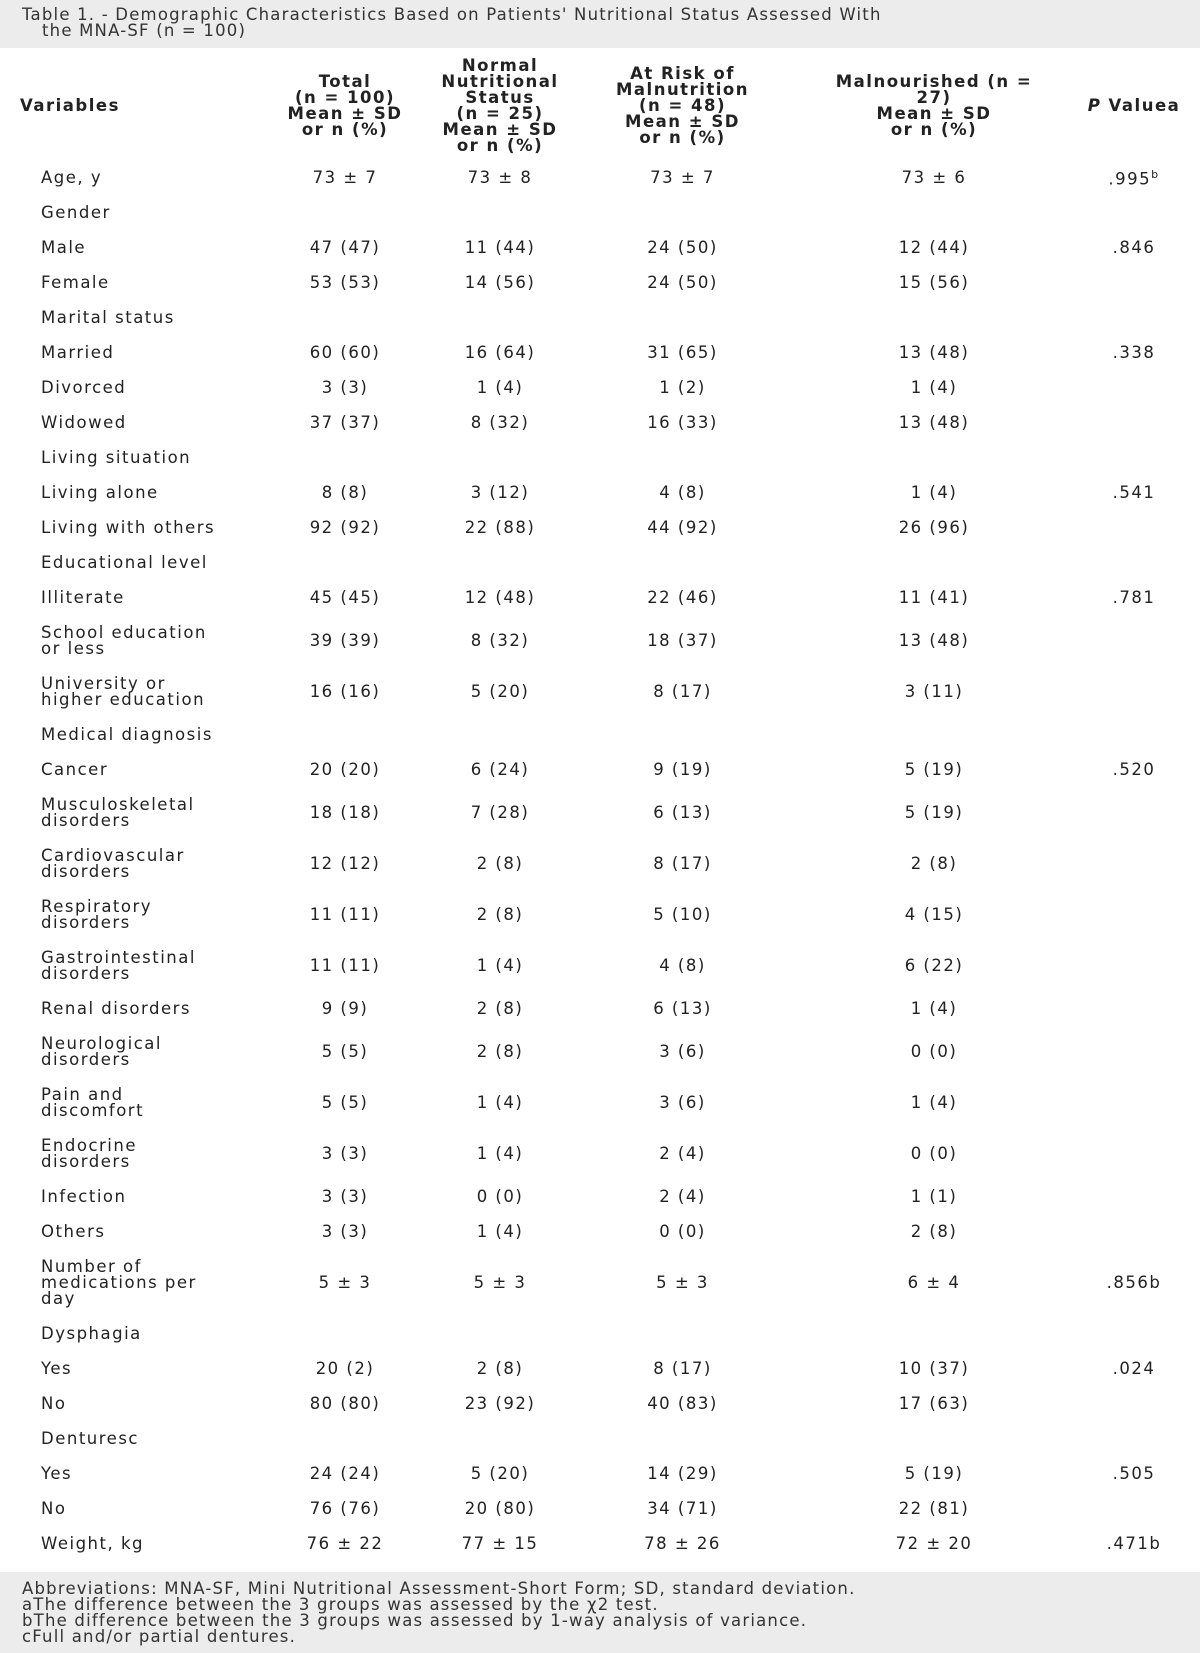  Describe the element at coordinates (934, 597) in the screenshot. I see `cell-malnourished: 11 (41)` at that location.